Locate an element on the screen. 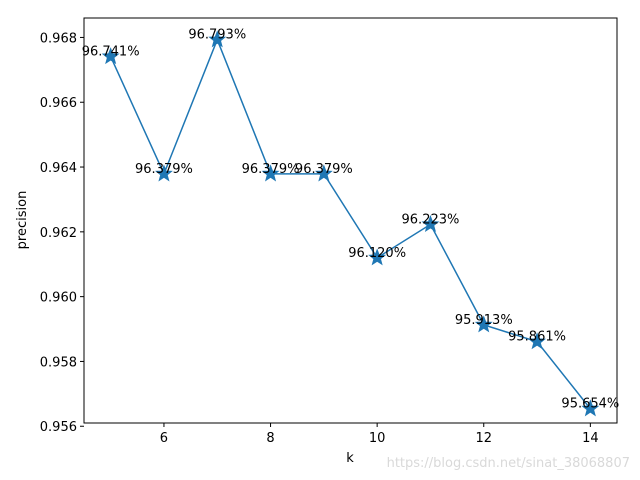 This screenshot has height=480, width=640. x-tick-label: 12 is located at coordinates (483, 438).